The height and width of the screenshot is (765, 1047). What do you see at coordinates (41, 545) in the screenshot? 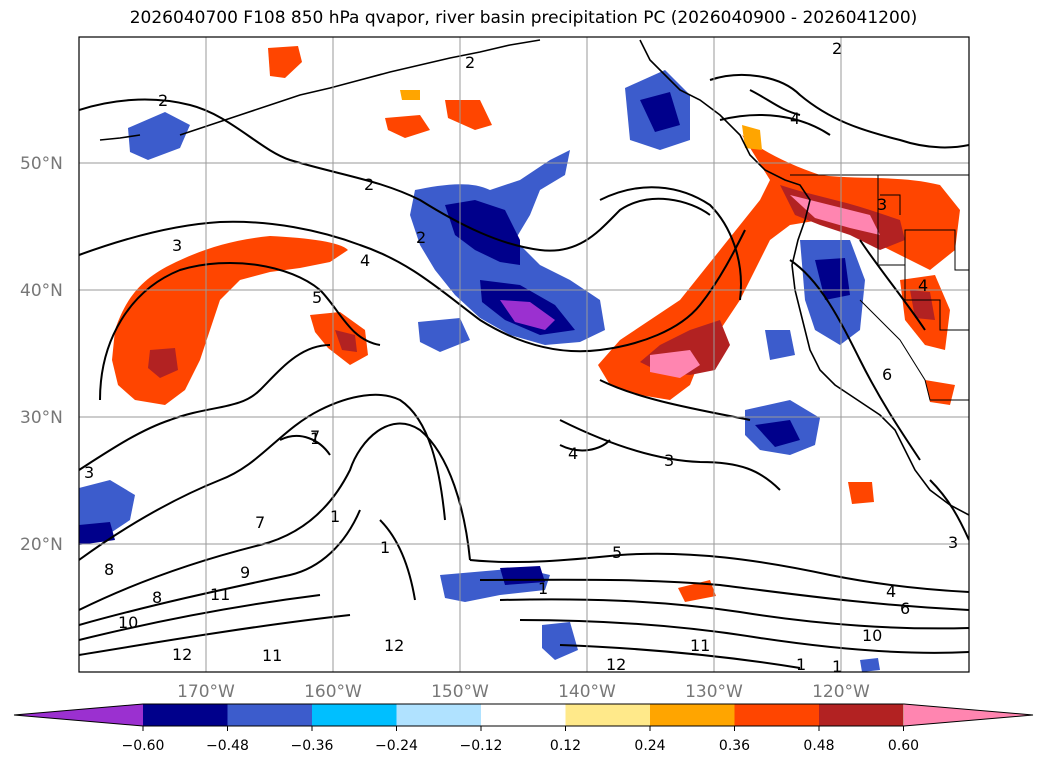
I see `lat-label: 20°N` at bounding box center [41, 545].